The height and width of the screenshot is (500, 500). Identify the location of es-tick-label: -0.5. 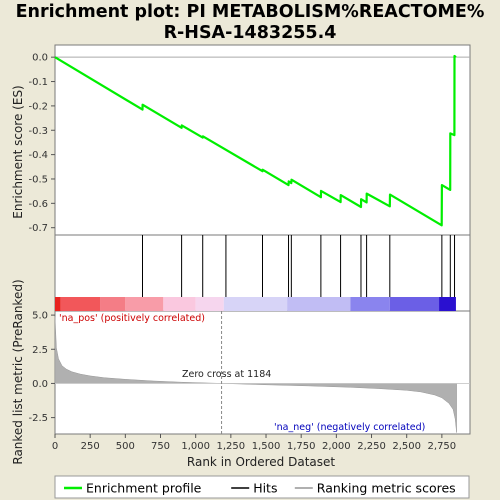
(38, 179).